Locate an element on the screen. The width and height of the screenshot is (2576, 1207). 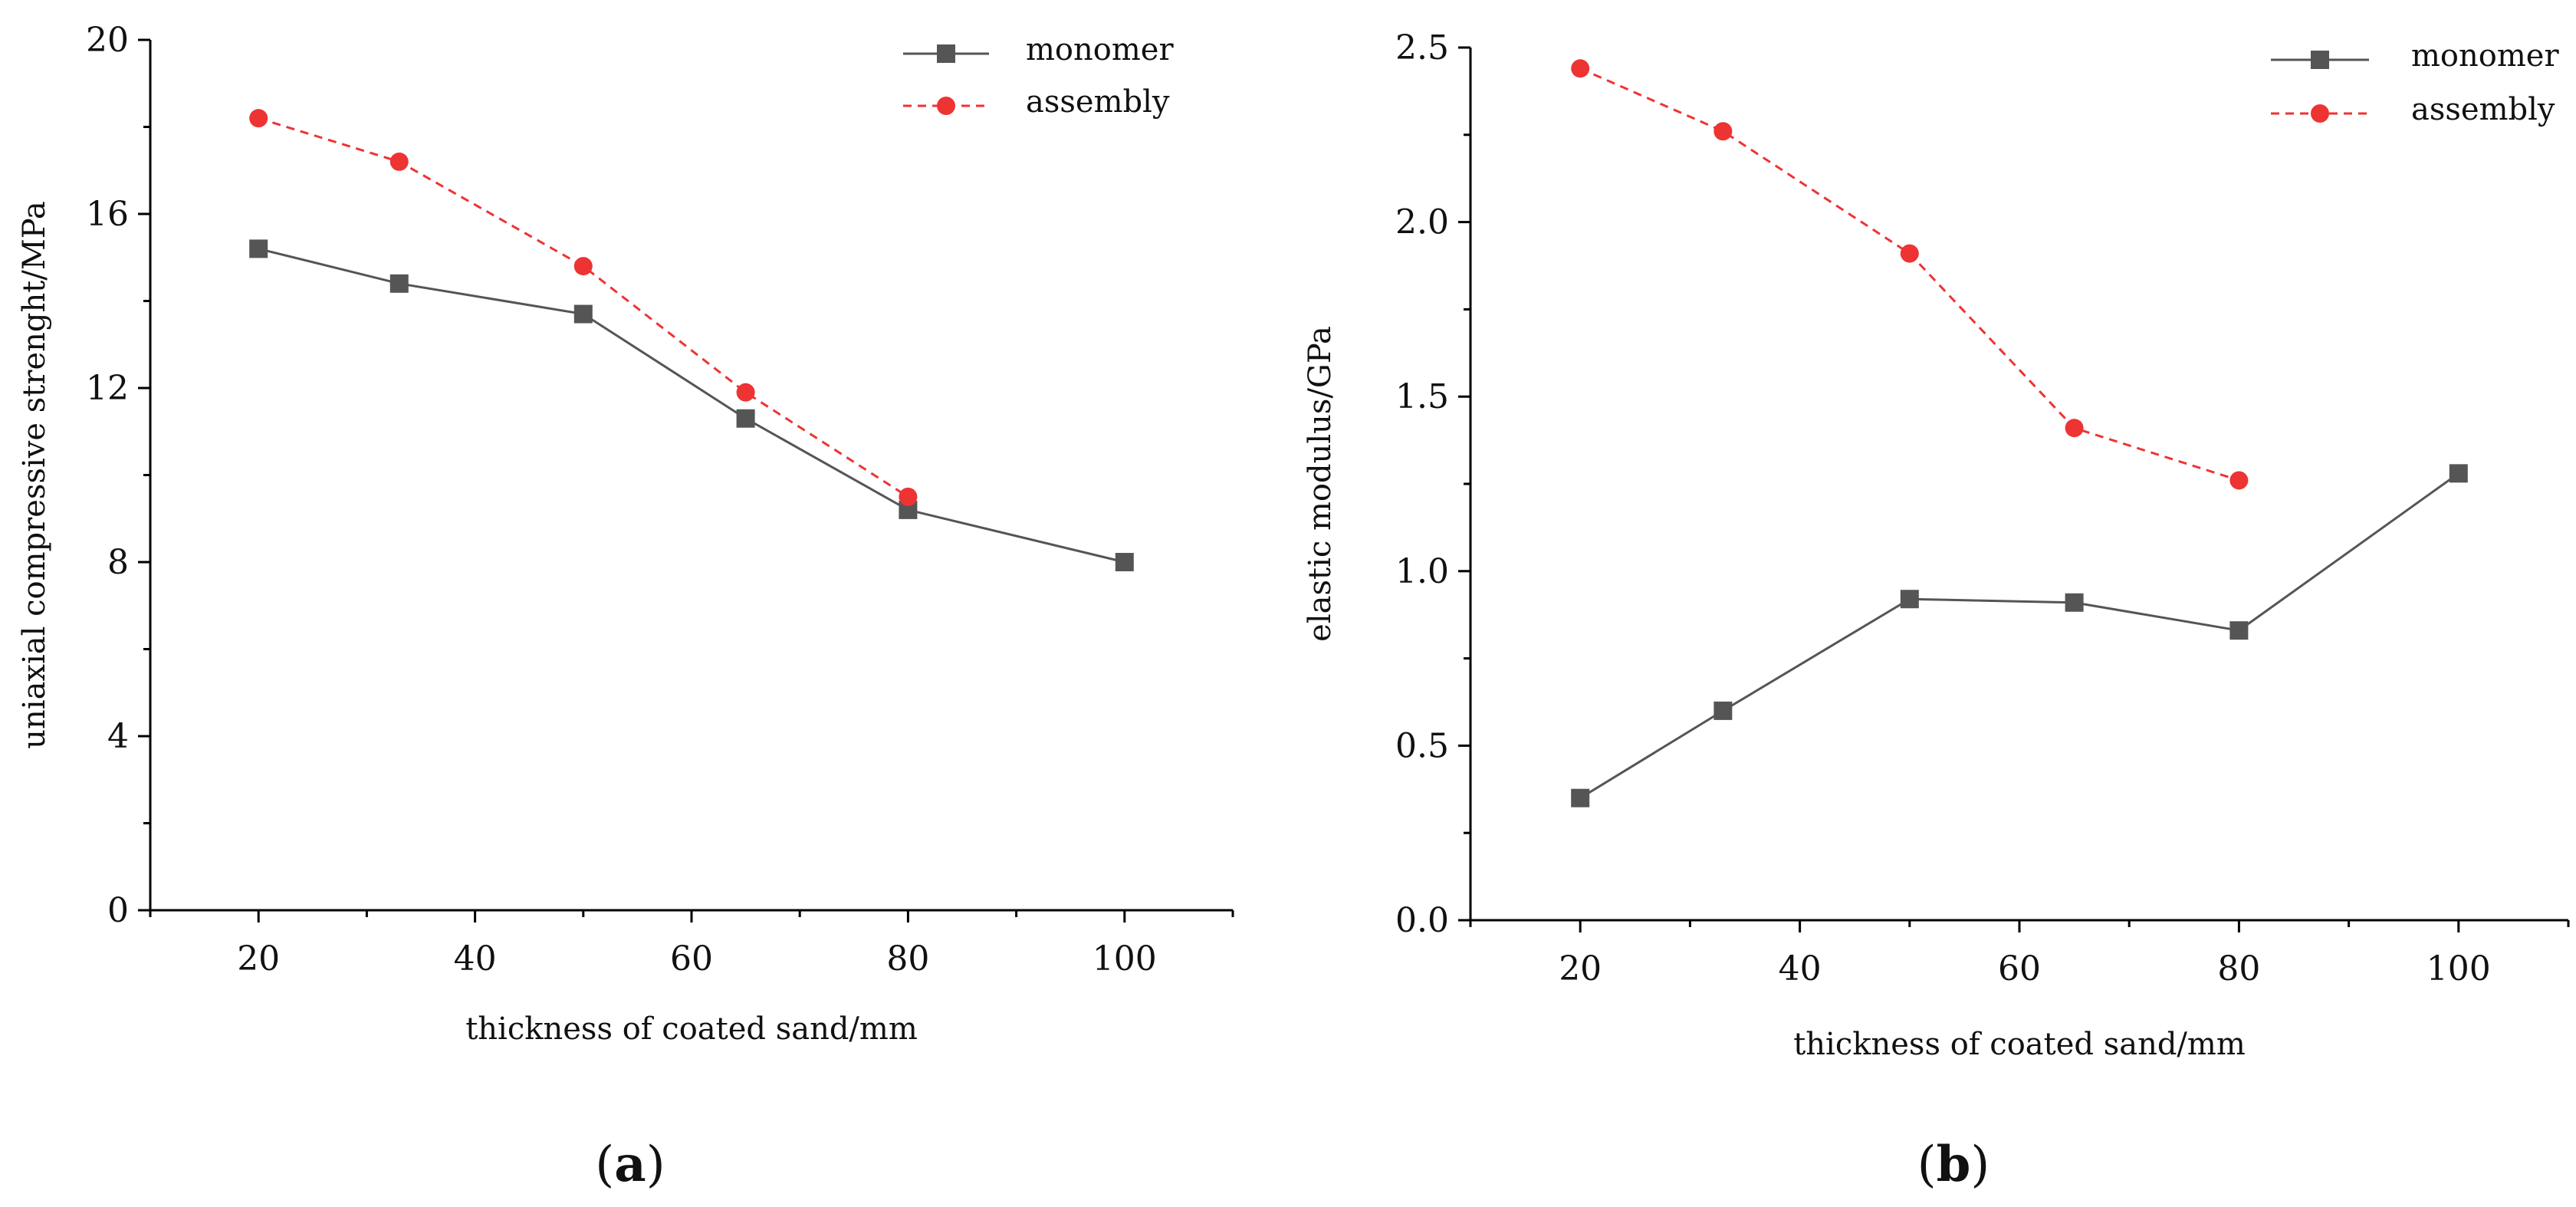
chart-a-y-tick-label: 12 is located at coordinates (108, 388).